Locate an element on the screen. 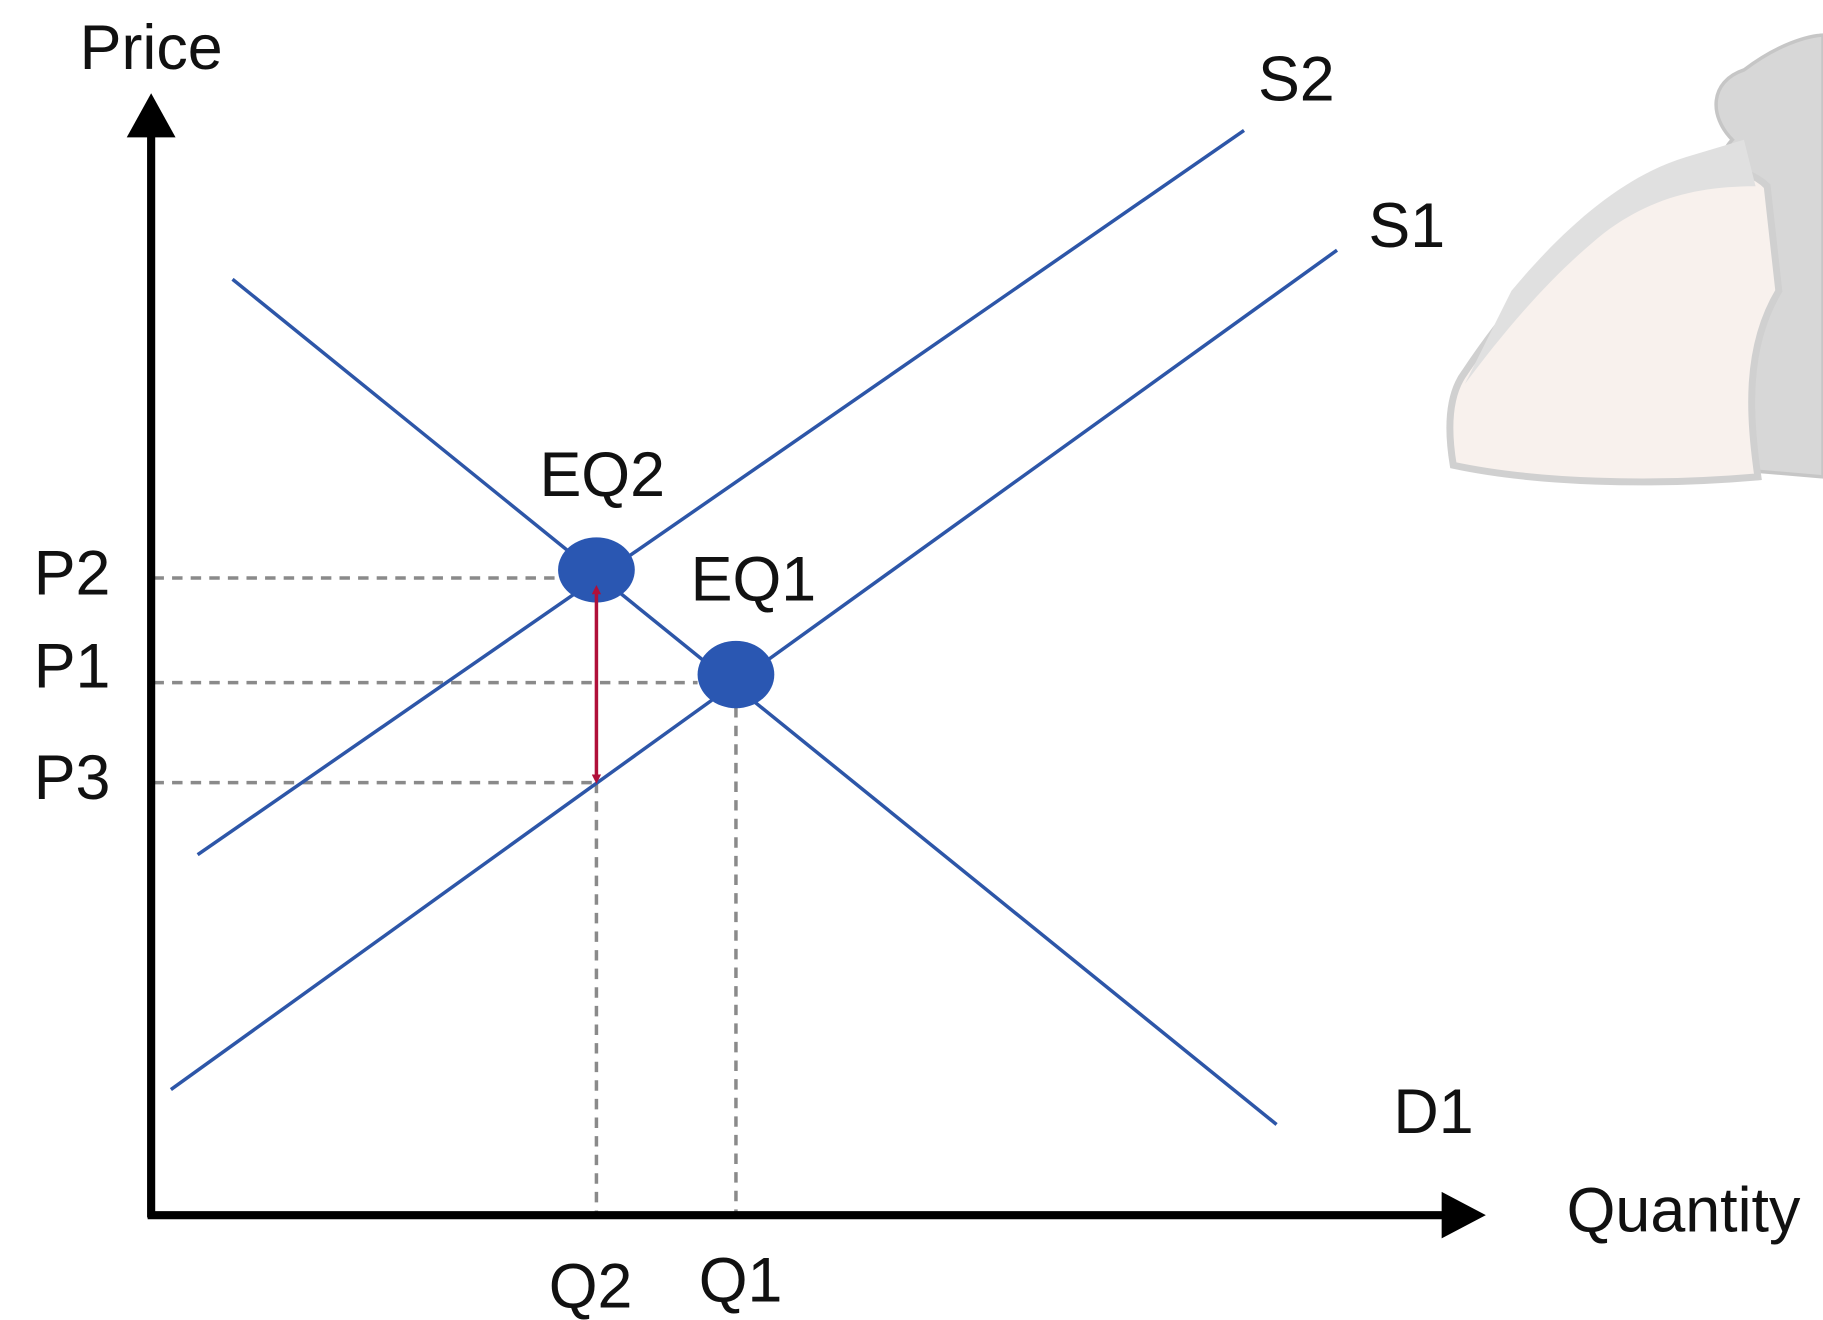 This screenshot has height=1320, width=1823. x-axis-arrowhead is located at coordinates (1463, 1215).